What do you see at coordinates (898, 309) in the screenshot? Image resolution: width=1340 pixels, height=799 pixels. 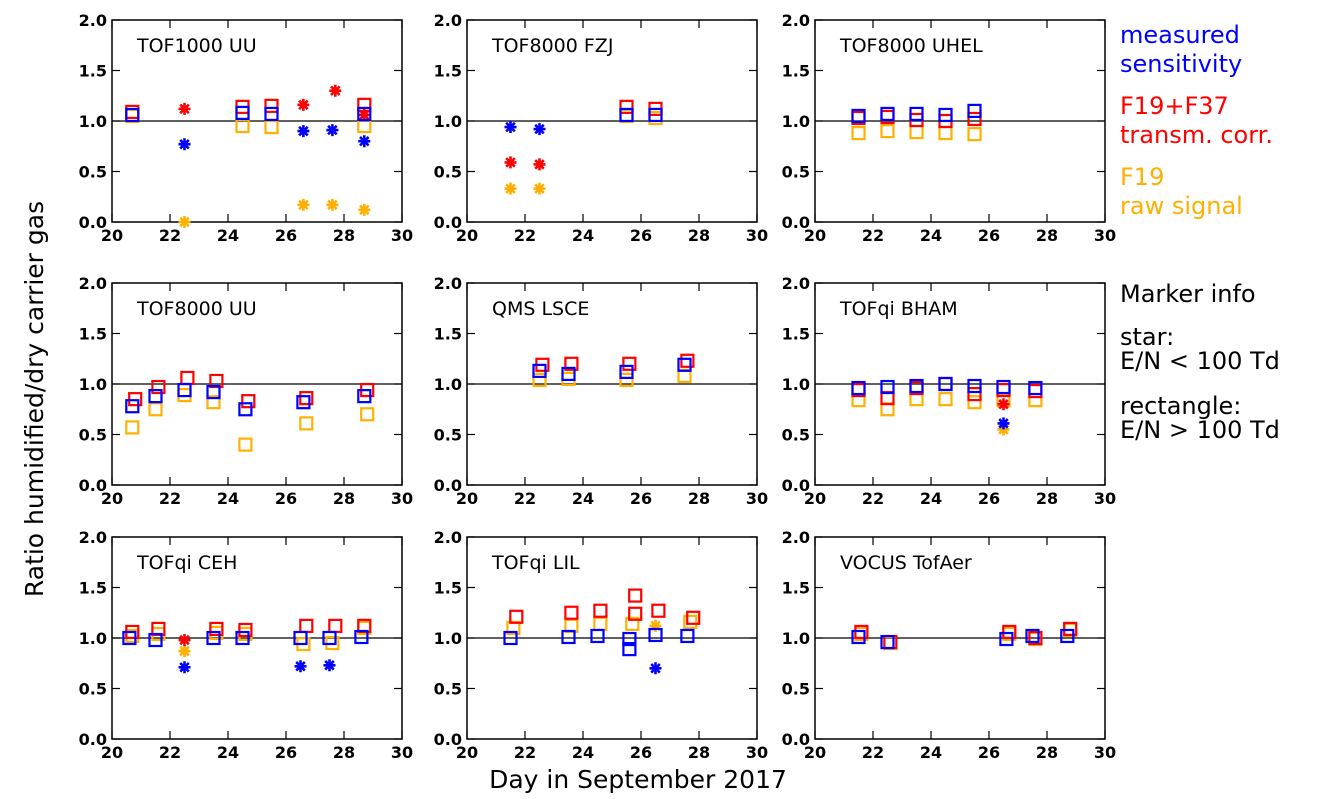 I see `panel-title: TOFqi BHAM` at bounding box center [898, 309].